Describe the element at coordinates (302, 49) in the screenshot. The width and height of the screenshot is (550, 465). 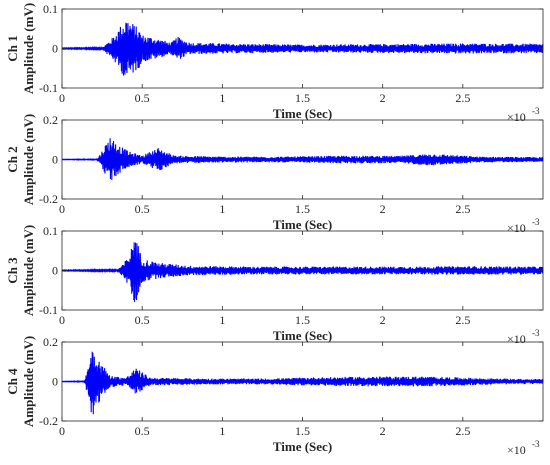
I see `signal-line-ch1` at that location.